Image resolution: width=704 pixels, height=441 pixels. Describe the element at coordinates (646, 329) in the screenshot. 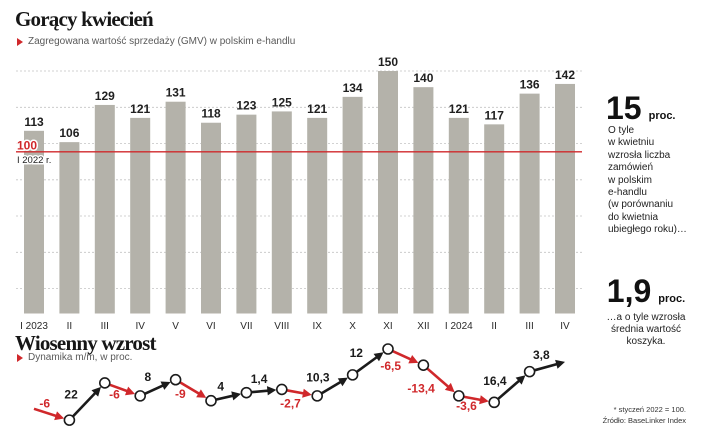

I see `description-line: średnia wartość` at that location.